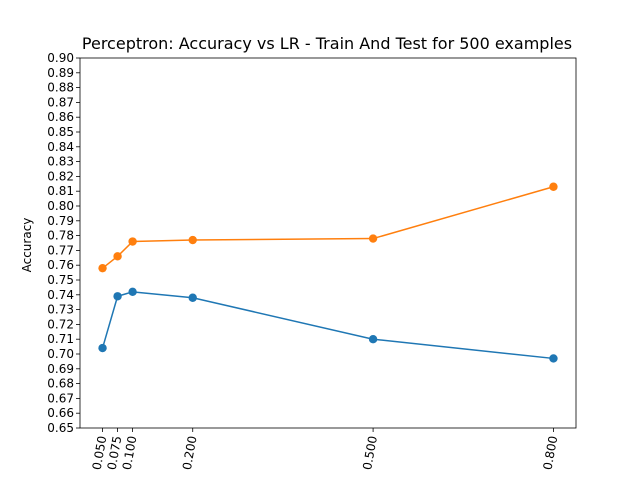  What do you see at coordinates (60, 191) in the screenshot?
I see `y-tick-label: 0.81` at bounding box center [60, 191].